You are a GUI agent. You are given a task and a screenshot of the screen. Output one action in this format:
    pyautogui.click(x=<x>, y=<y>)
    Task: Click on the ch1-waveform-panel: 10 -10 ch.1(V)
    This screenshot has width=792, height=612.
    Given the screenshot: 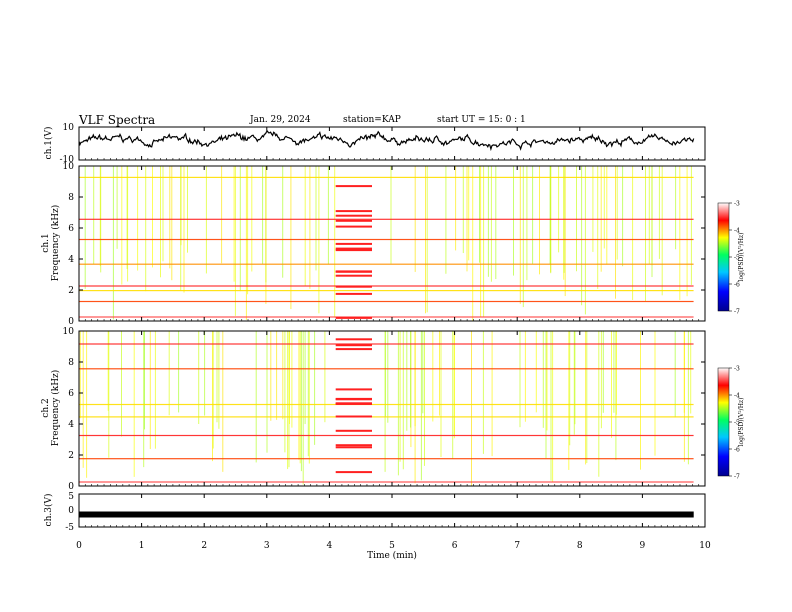 What is the action you would take?
    pyautogui.click(x=374, y=144)
    